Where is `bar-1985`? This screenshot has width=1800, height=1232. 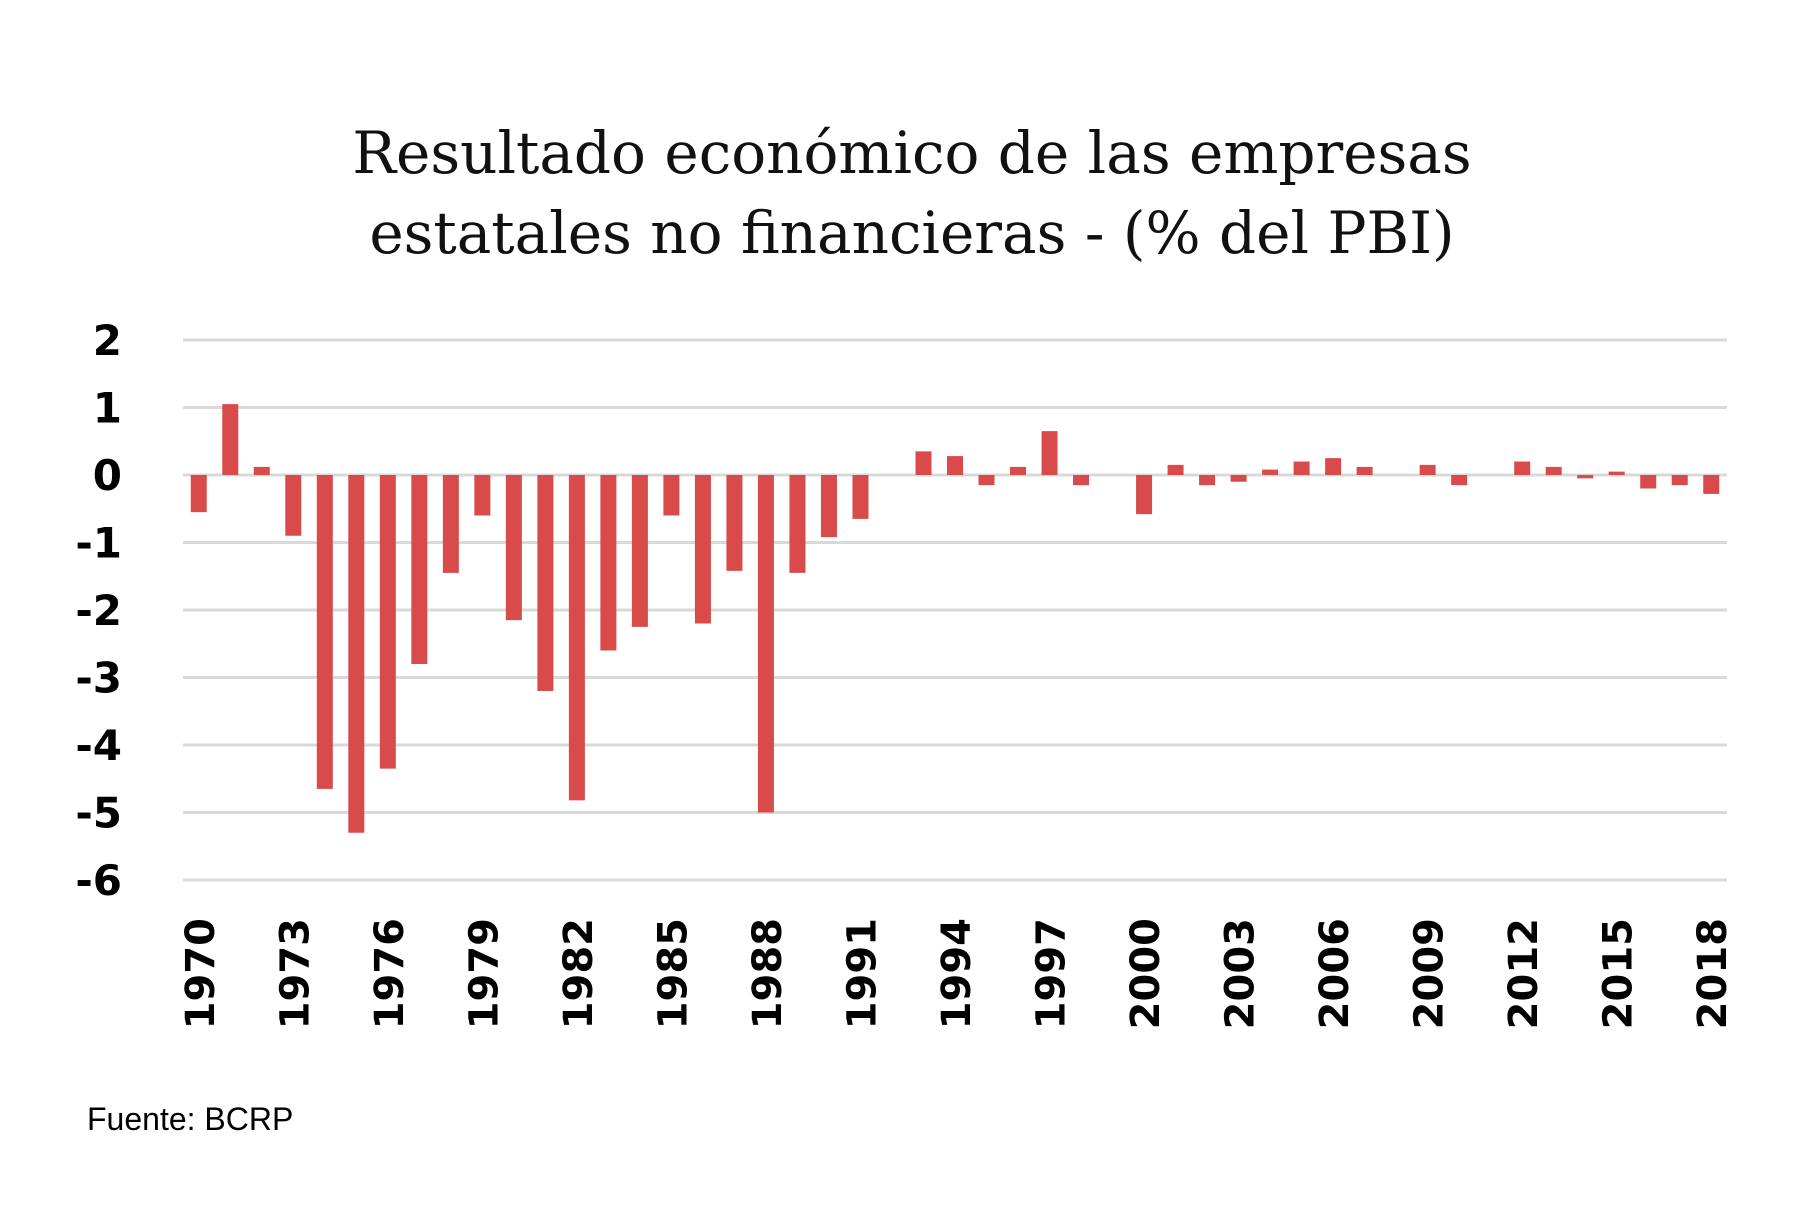 bar-1985 is located at coordinates (671, 495).